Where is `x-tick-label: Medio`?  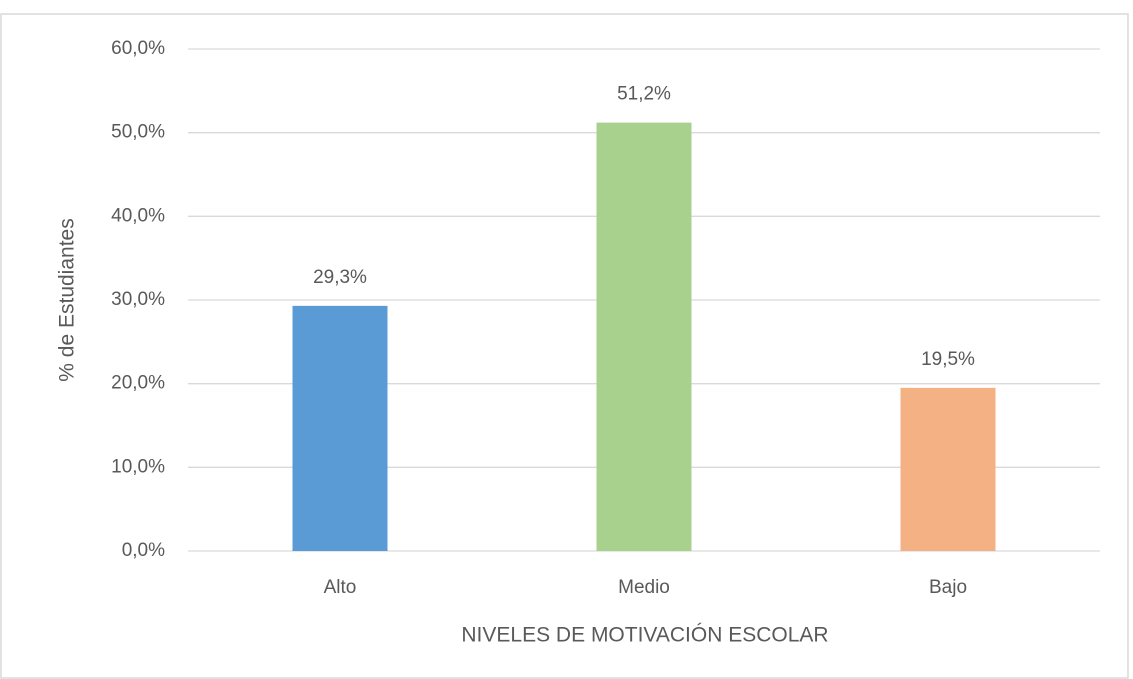 x-tick-label: Medio is located at coordinates (644, 587).